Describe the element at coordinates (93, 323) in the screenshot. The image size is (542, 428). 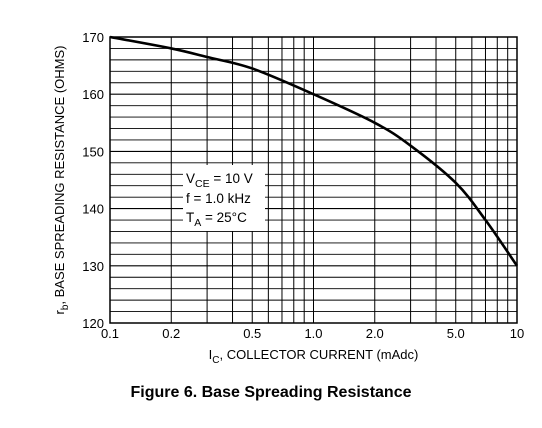
I see `y-tick-label: 120` at that location.